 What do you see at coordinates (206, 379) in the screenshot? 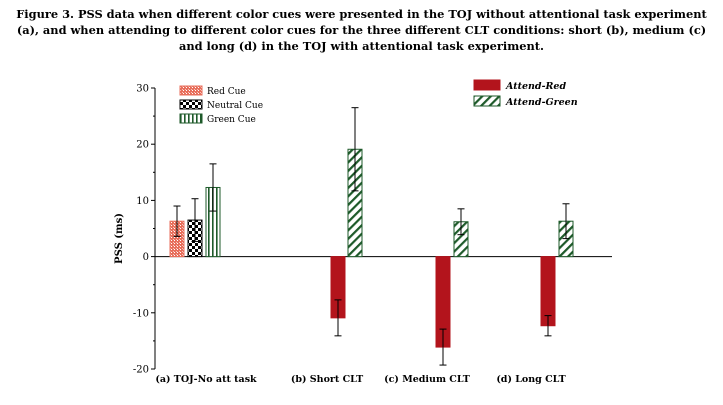
I see `x-category-label: (a) TOJ-No att task` at bounding box center [206, 379].